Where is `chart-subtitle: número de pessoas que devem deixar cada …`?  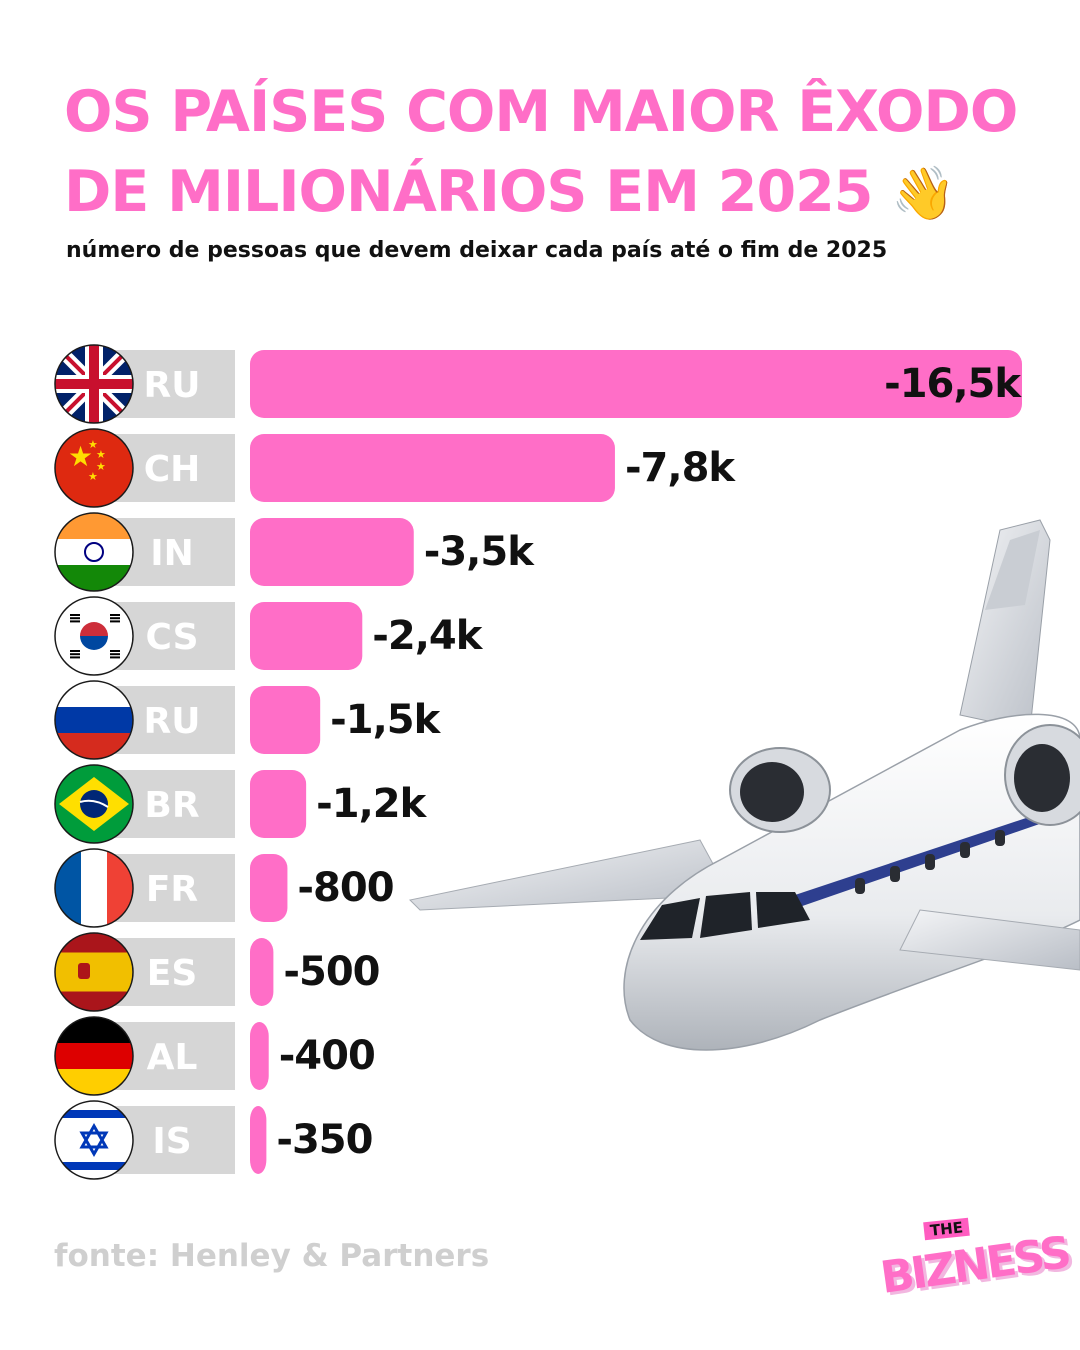 chart-subtitle: número de pessoas que devem deixar cada … is located at coordinates (477, 250).